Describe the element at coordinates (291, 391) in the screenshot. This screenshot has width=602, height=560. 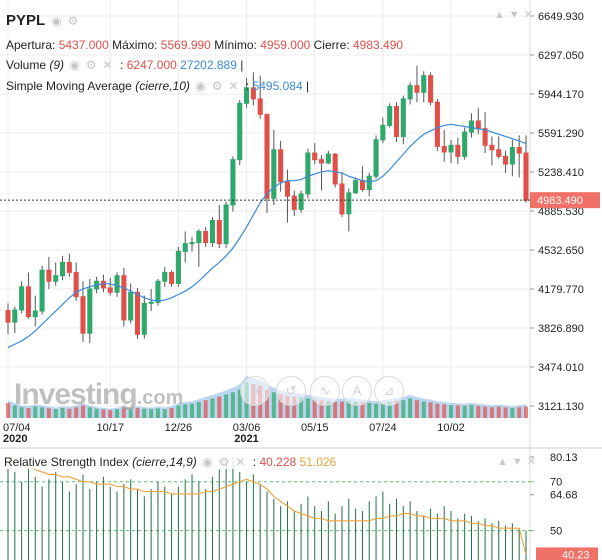
I see `undo-icon: ↺` at that location.